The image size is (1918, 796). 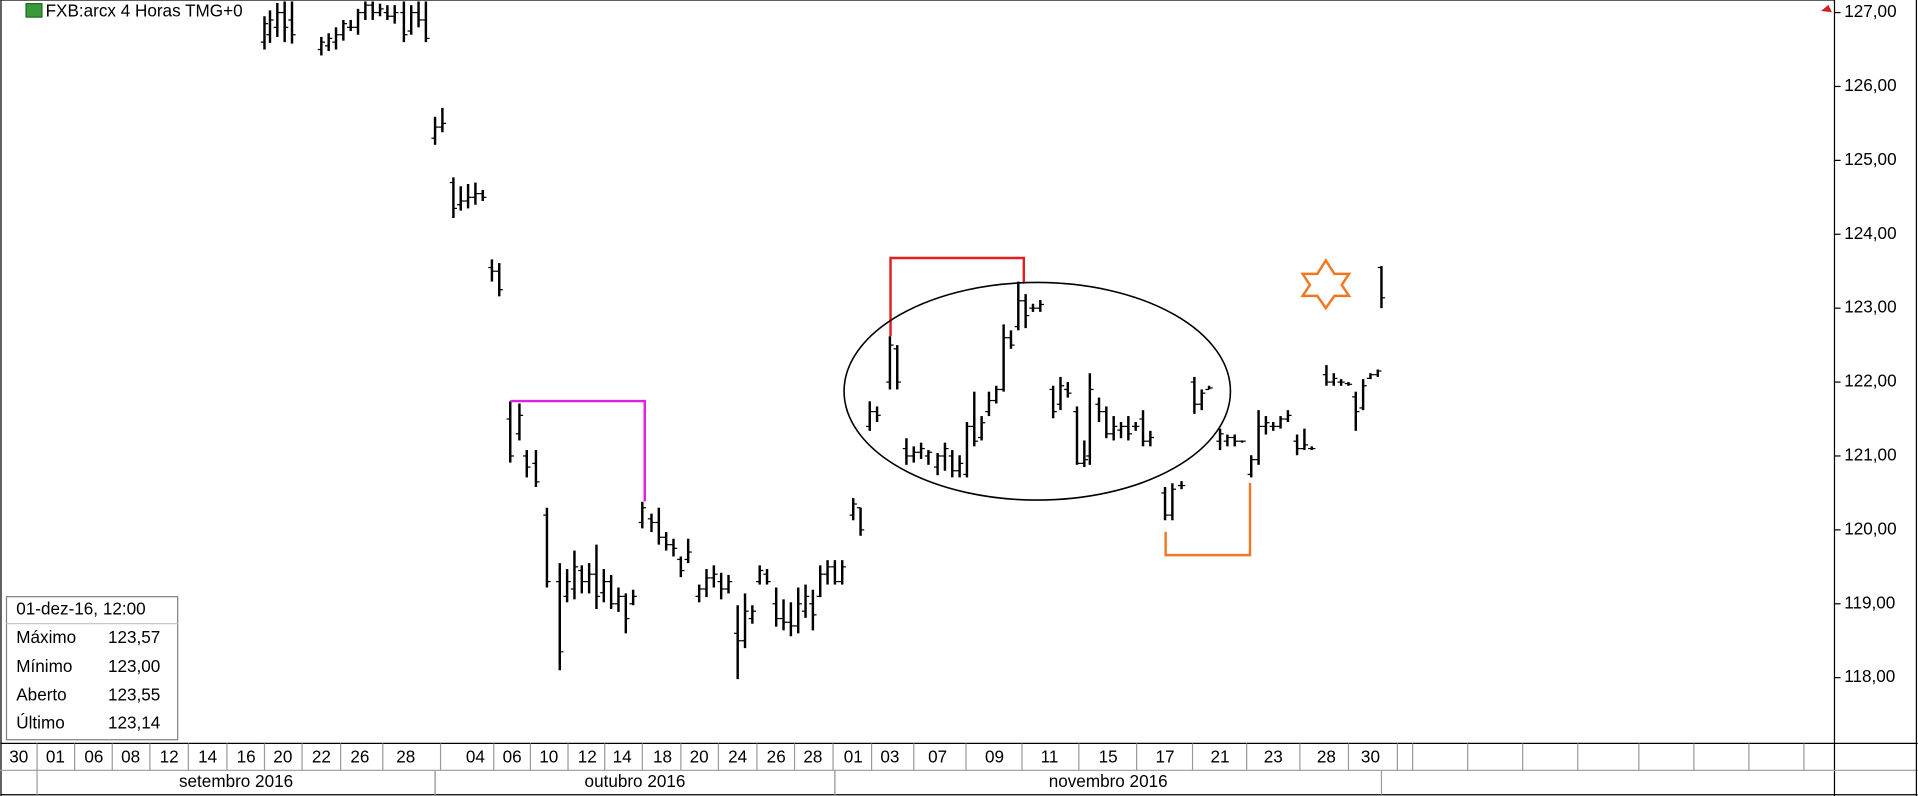 I want to click on info-label: Máximo, so click(x=46, y=637).